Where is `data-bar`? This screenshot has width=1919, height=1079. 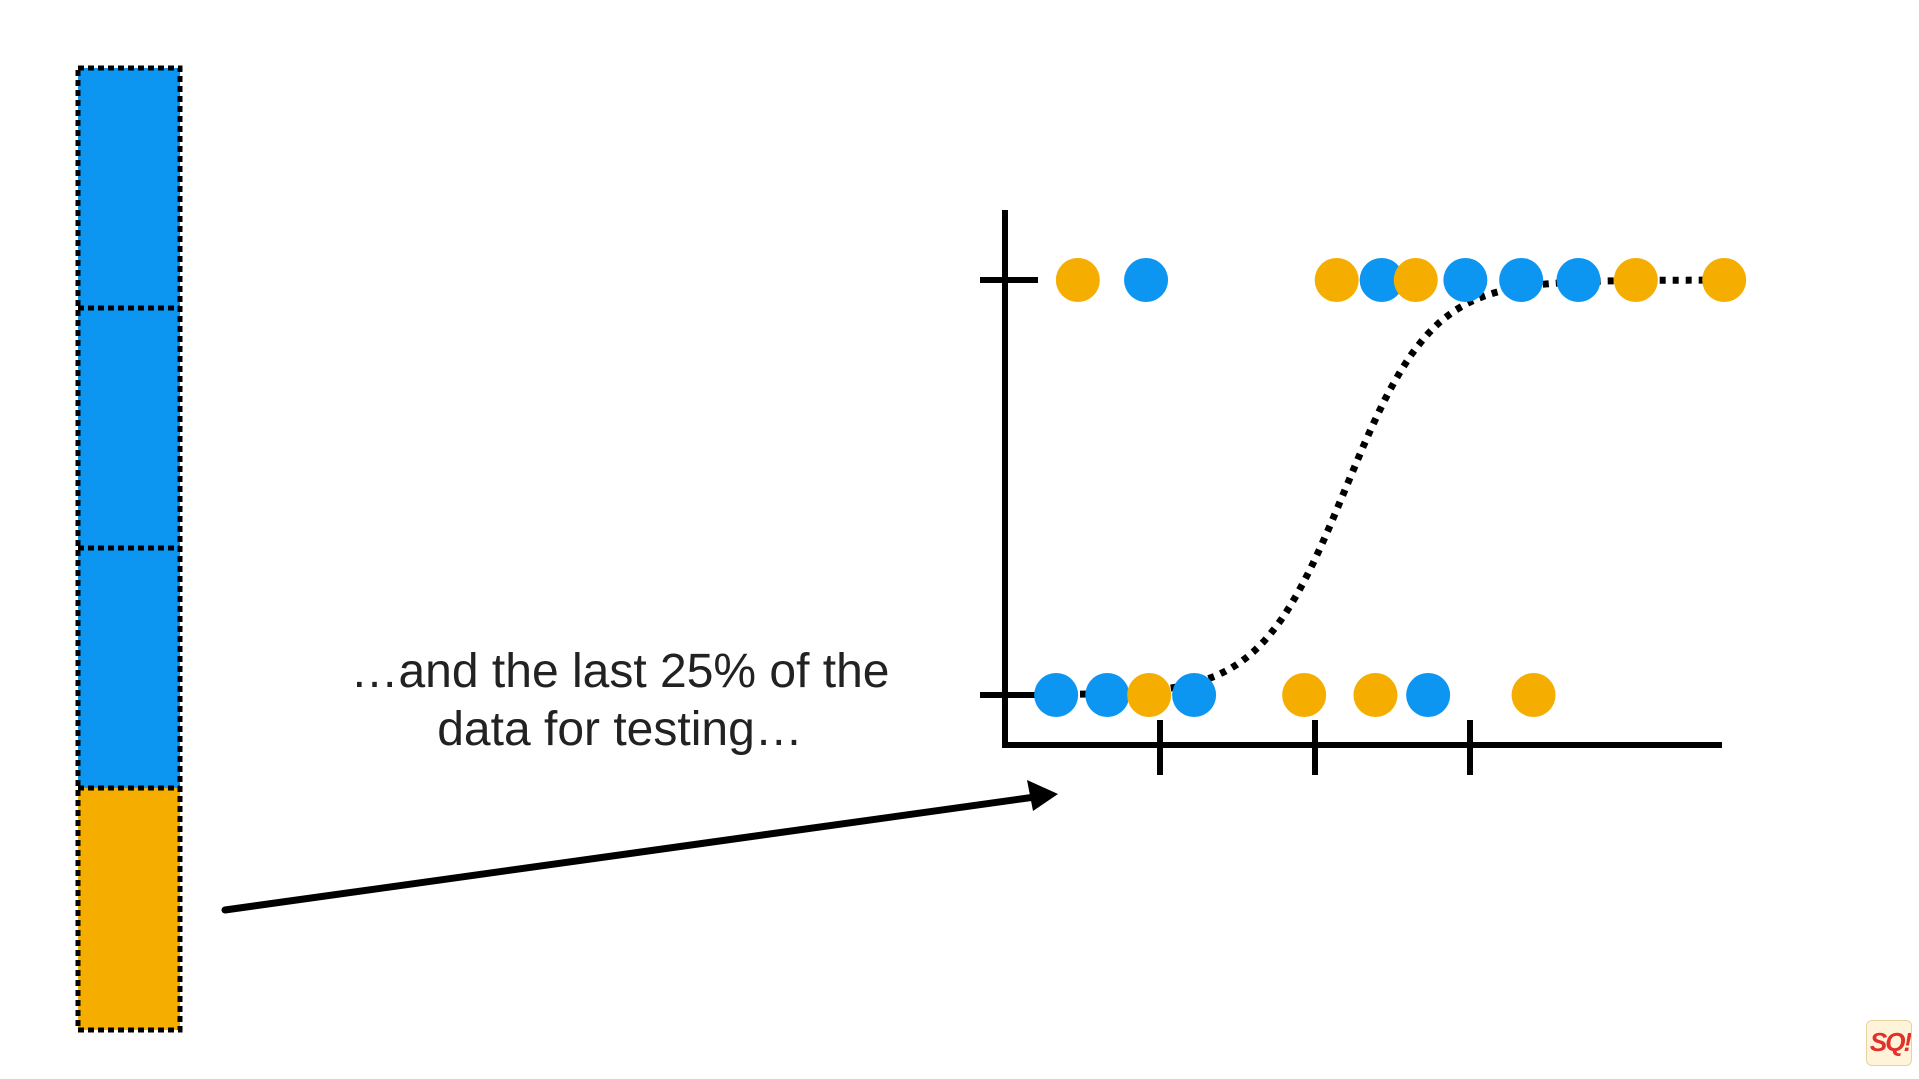
data-bar is located at coordinates (129, 549).